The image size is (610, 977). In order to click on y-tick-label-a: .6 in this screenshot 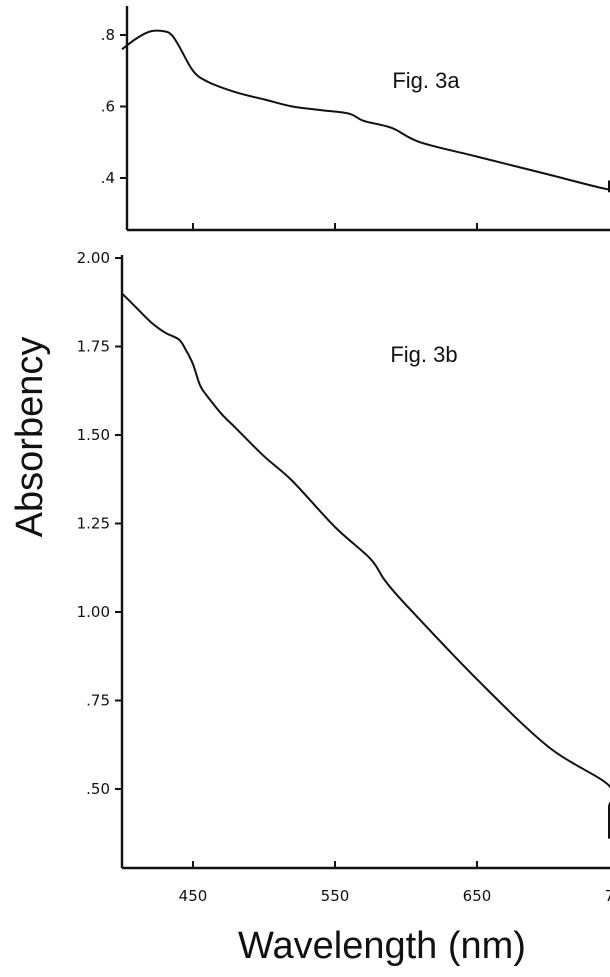, I will do `click(108, 107)`.